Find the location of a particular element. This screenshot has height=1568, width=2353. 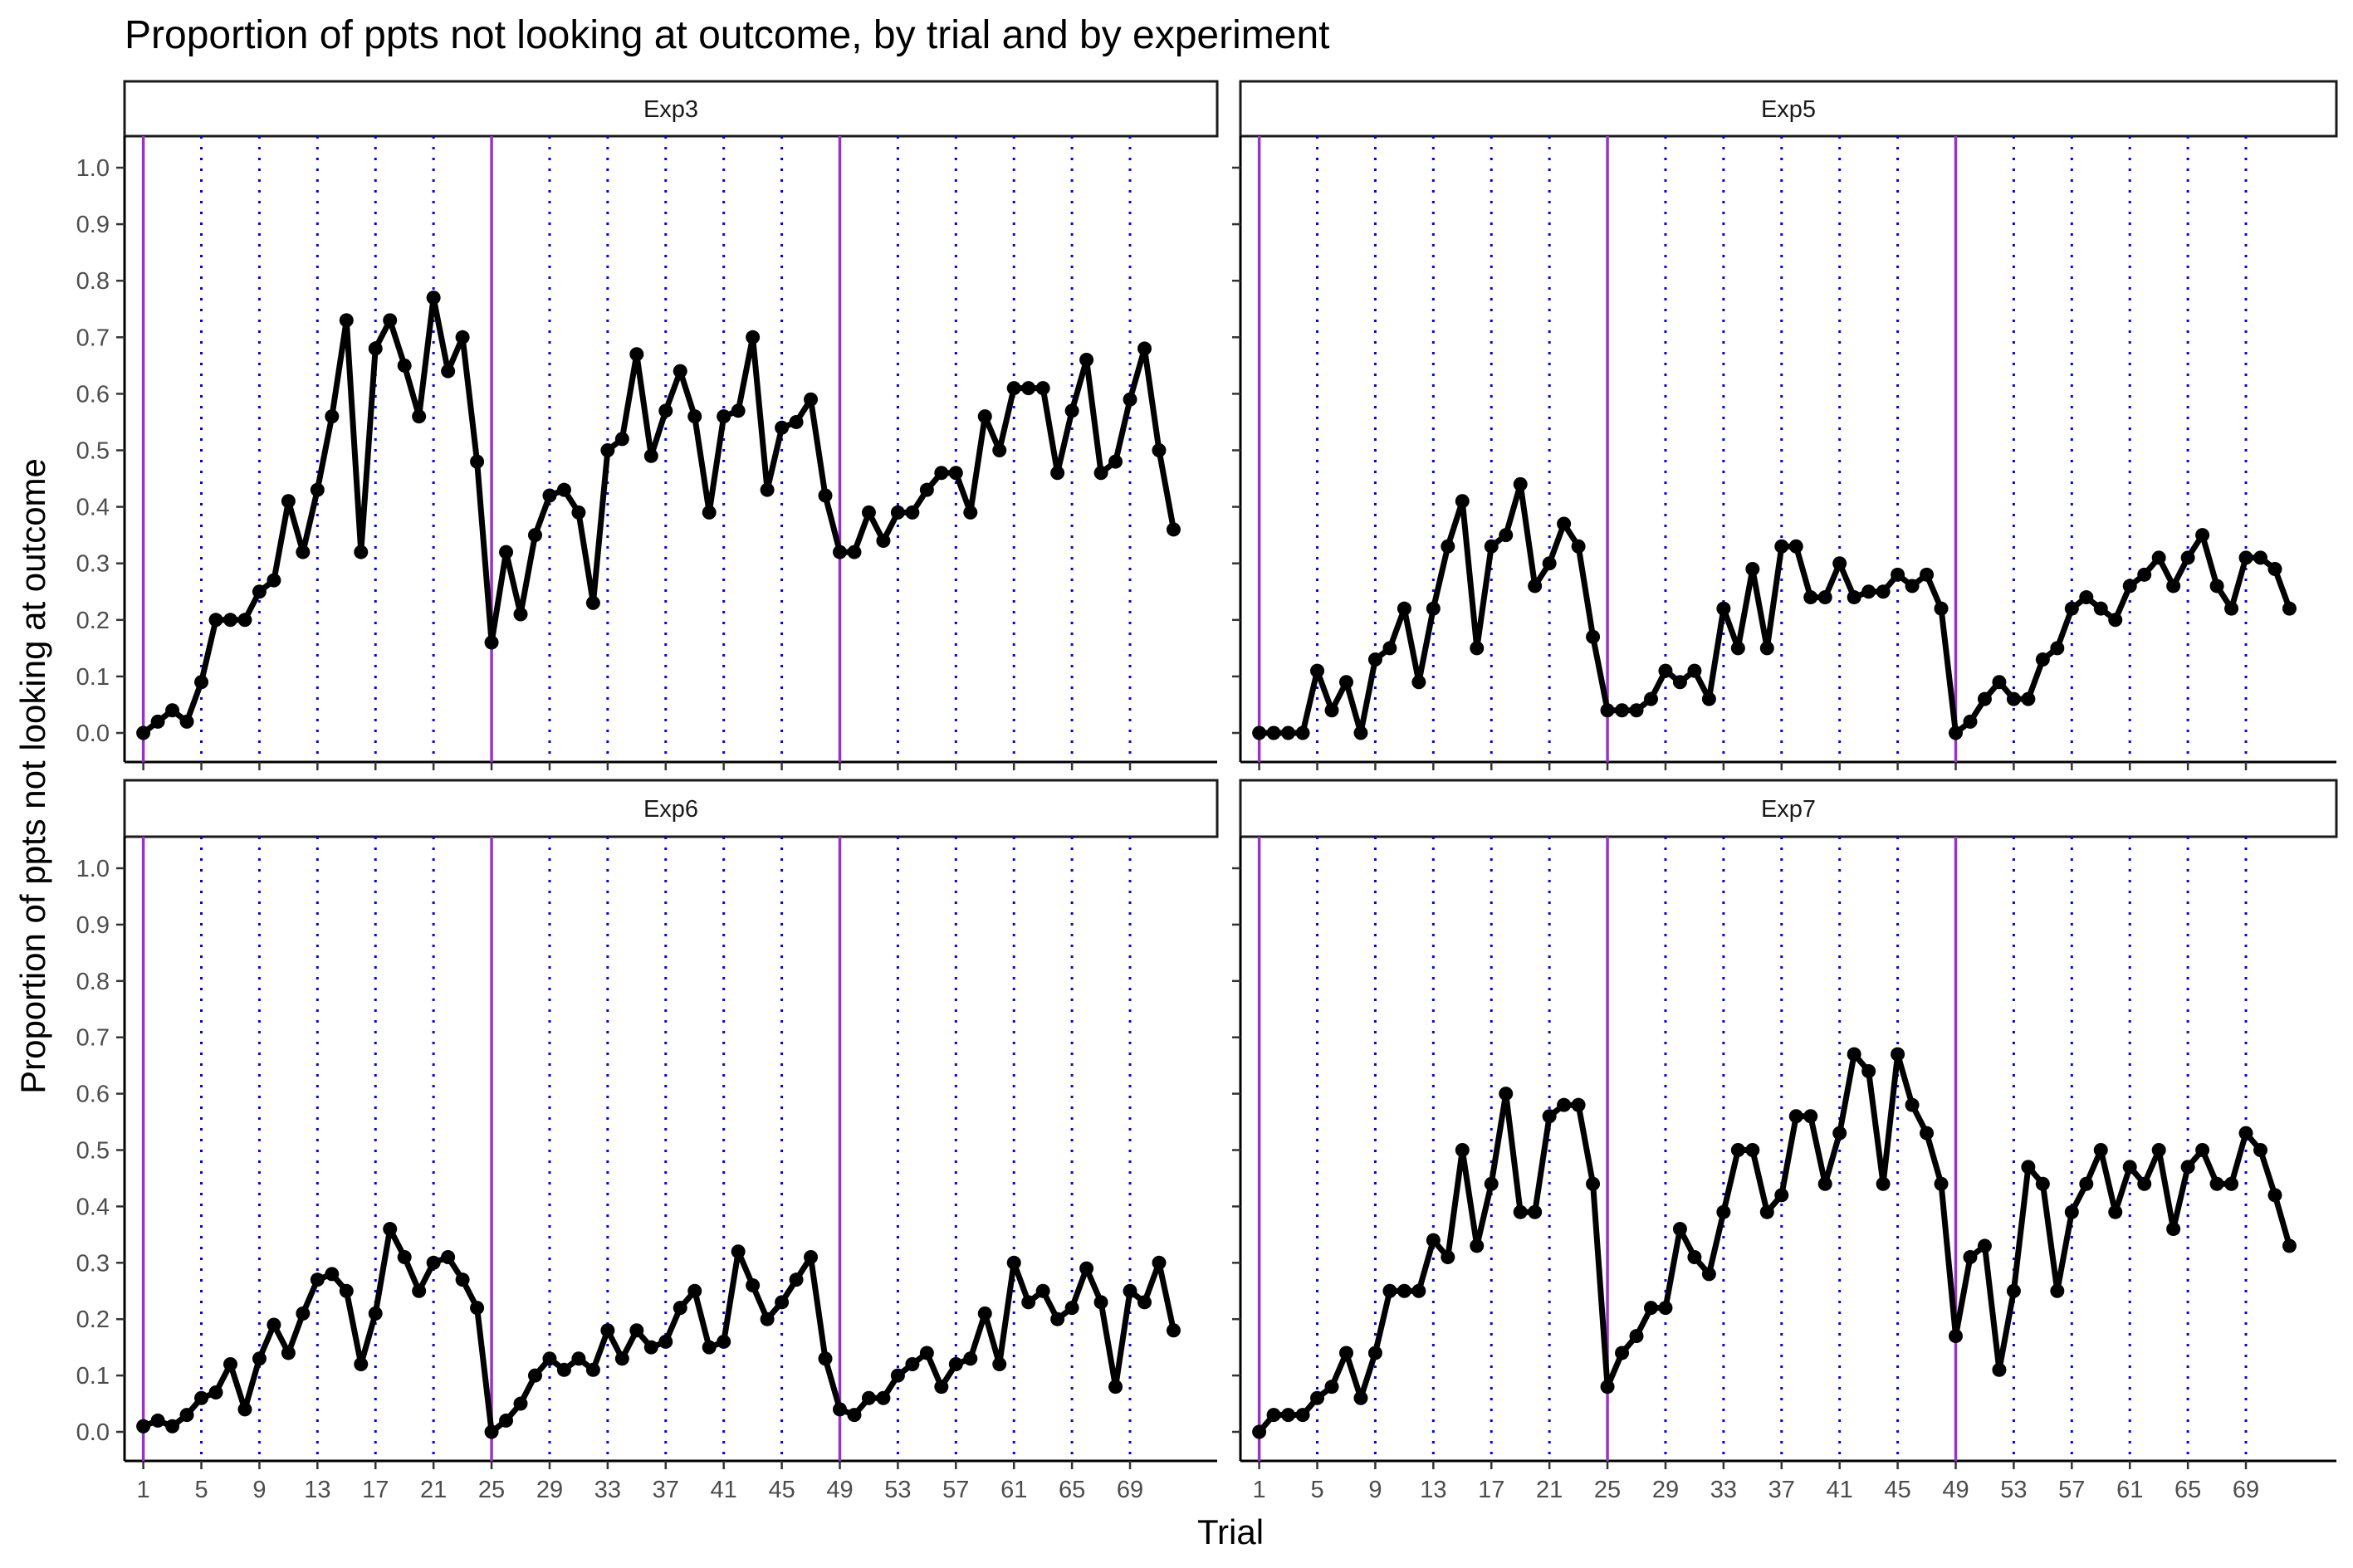

y-tick-label: 0.1 is located at coordinates (93, 678).